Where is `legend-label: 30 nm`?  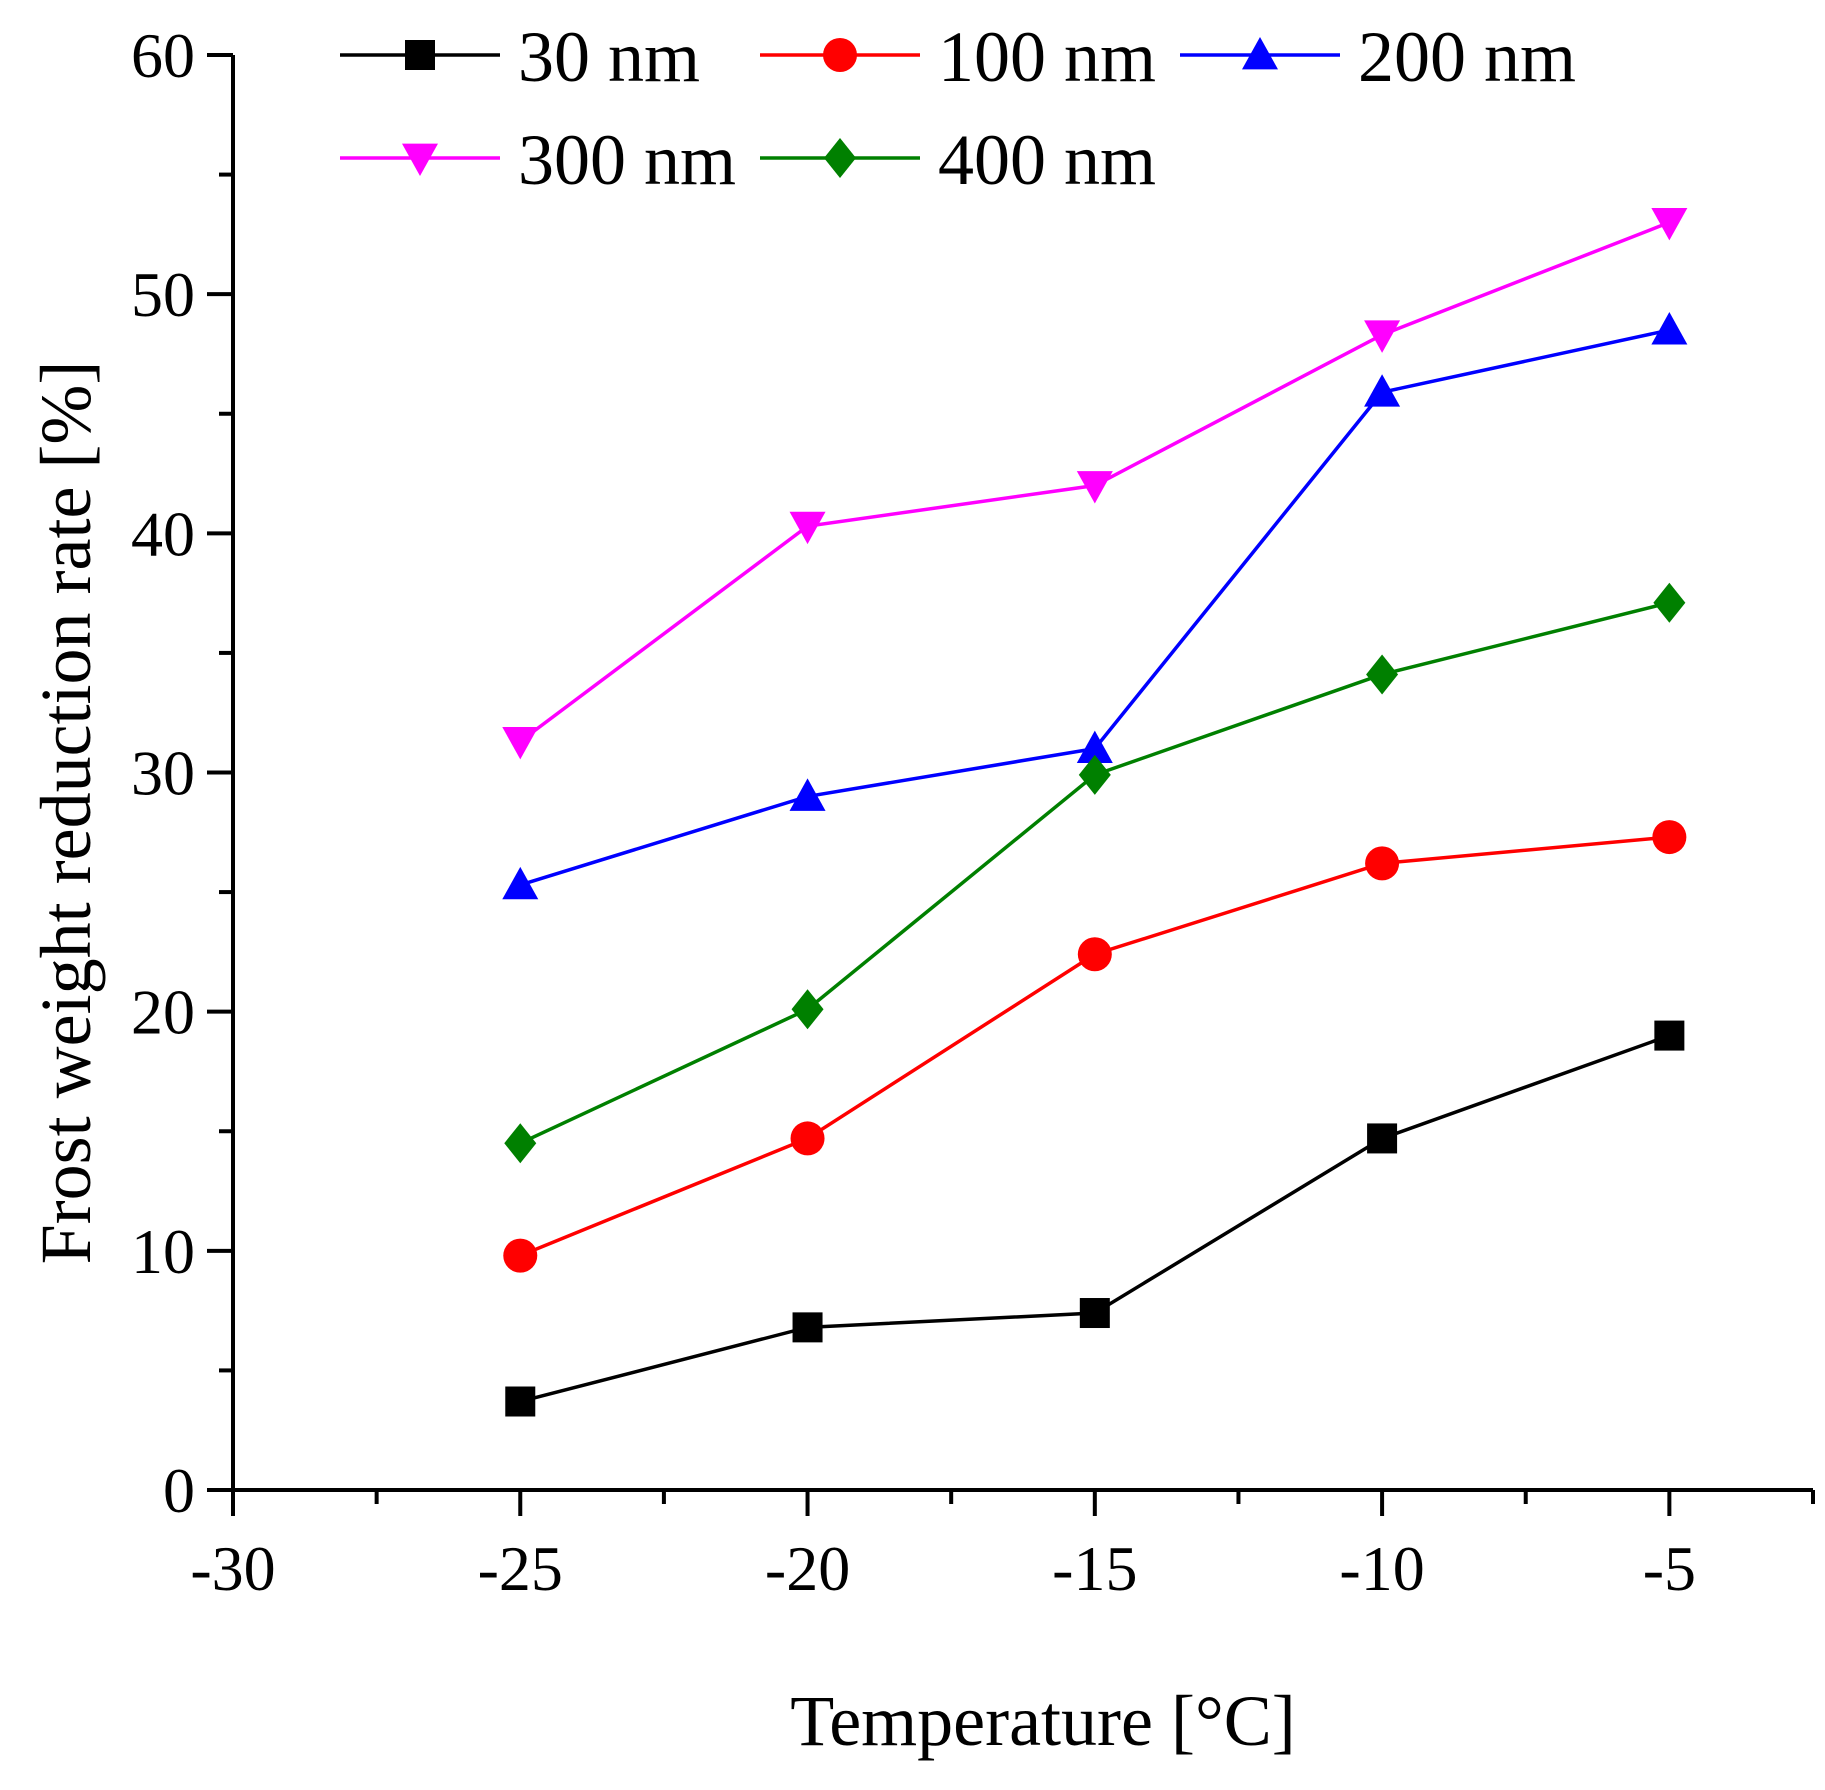
legend-label: 30 nm is located at coordinates (609, 57).